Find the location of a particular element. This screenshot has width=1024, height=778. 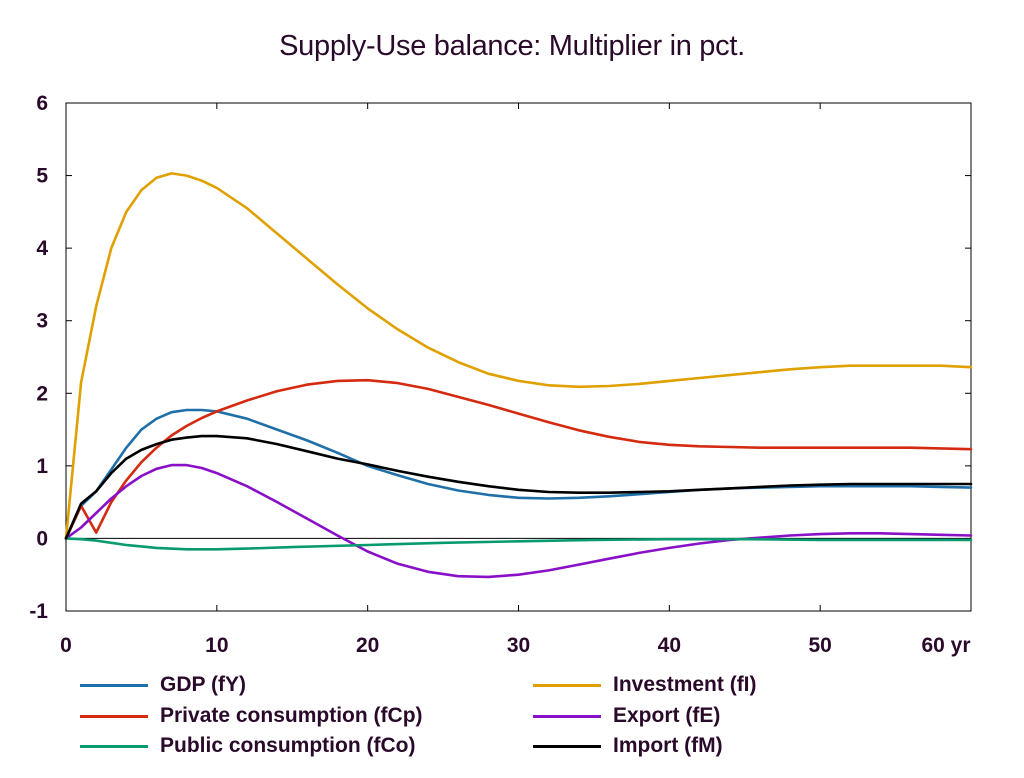

series-line-public-consumption-fco is located at coordinates (518, 544).